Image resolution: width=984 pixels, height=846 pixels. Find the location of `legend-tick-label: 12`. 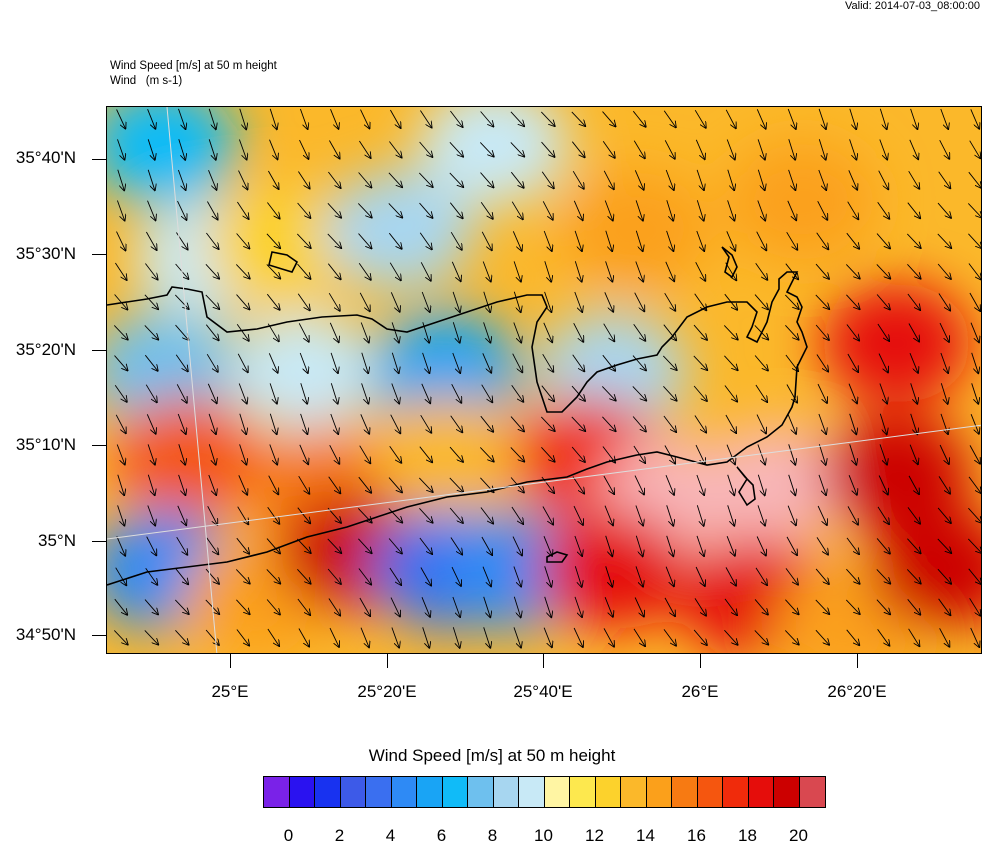

legend-tick-label: 12 is located at coordinates (594, 835).